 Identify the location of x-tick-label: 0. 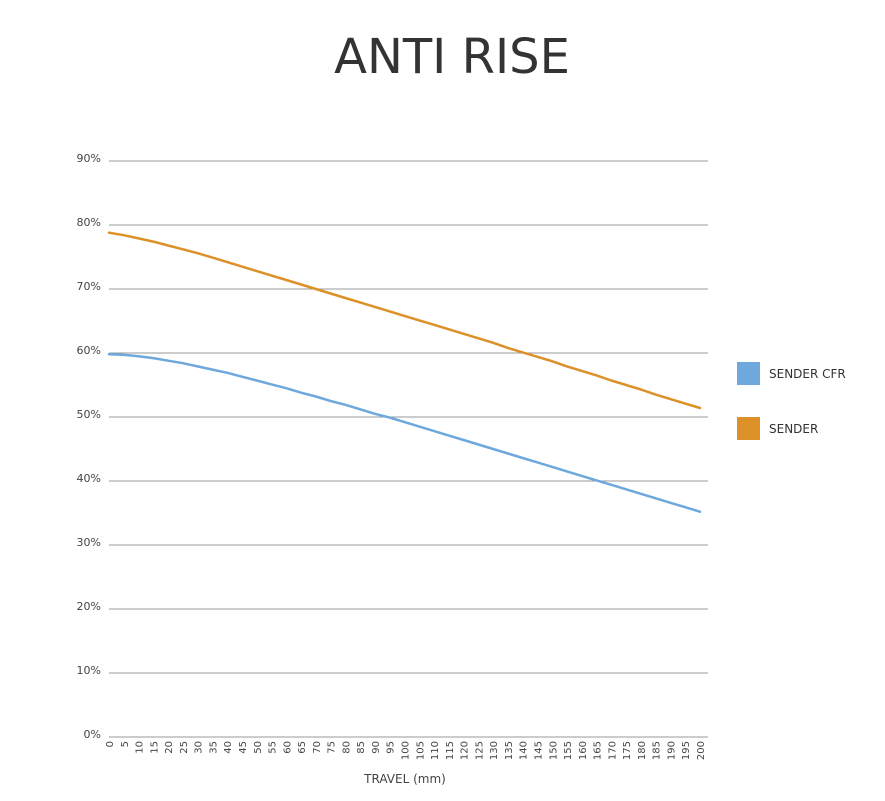
(110, 744).